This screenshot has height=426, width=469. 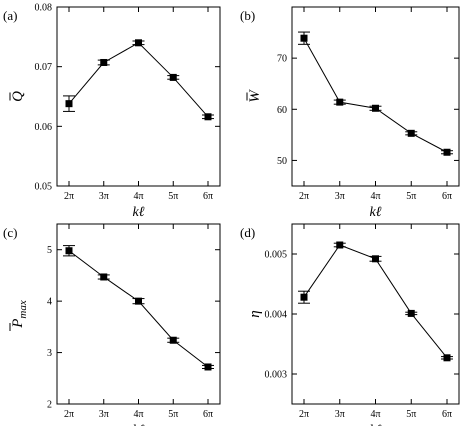 I want to click on y-tick-label: 2, so click(x=49, y=405).